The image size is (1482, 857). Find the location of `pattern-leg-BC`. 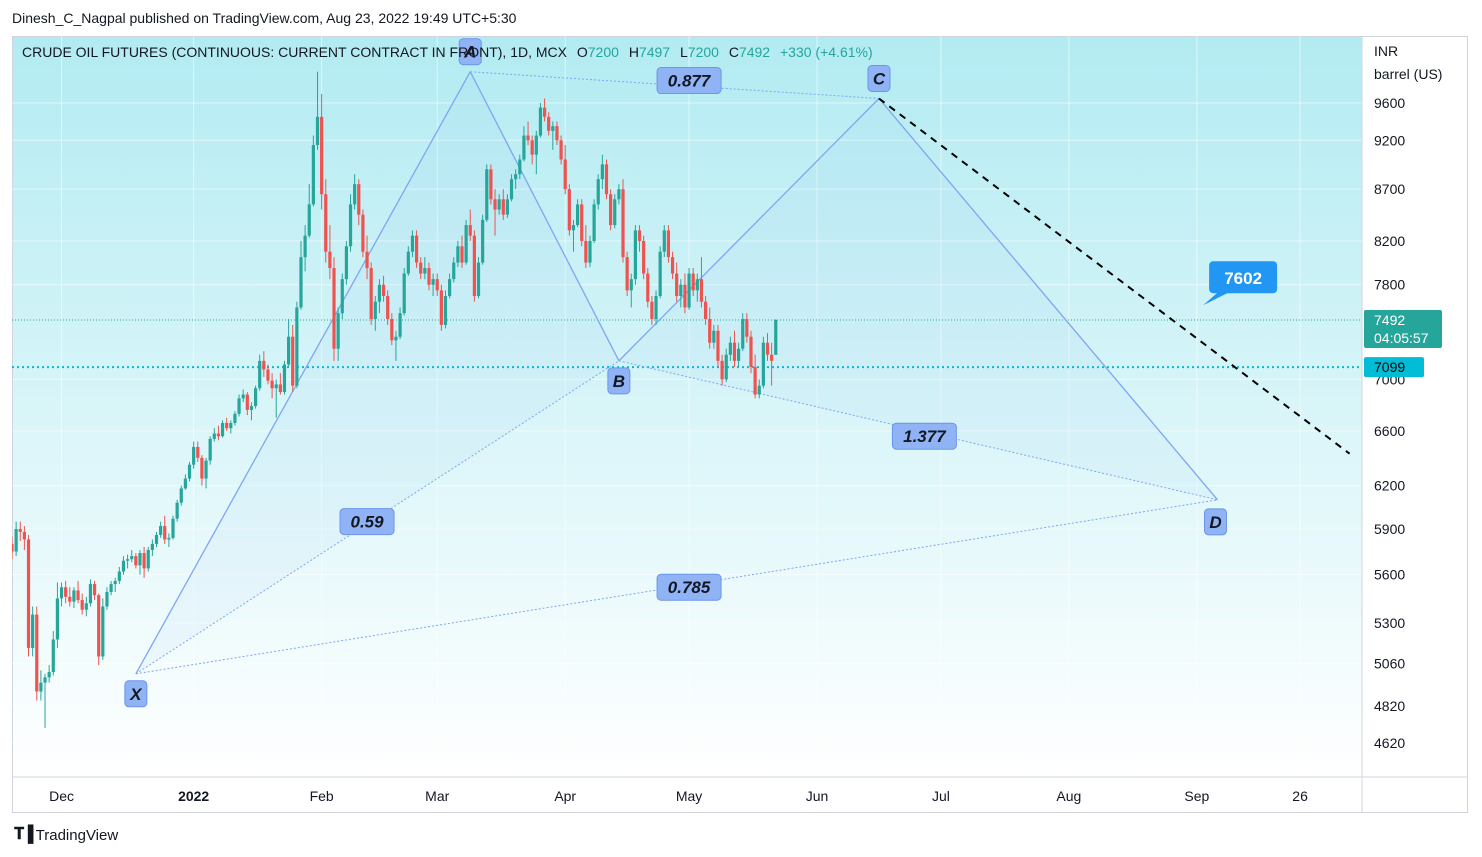

pattern-leg-BC is located at coordinates (749, 230).